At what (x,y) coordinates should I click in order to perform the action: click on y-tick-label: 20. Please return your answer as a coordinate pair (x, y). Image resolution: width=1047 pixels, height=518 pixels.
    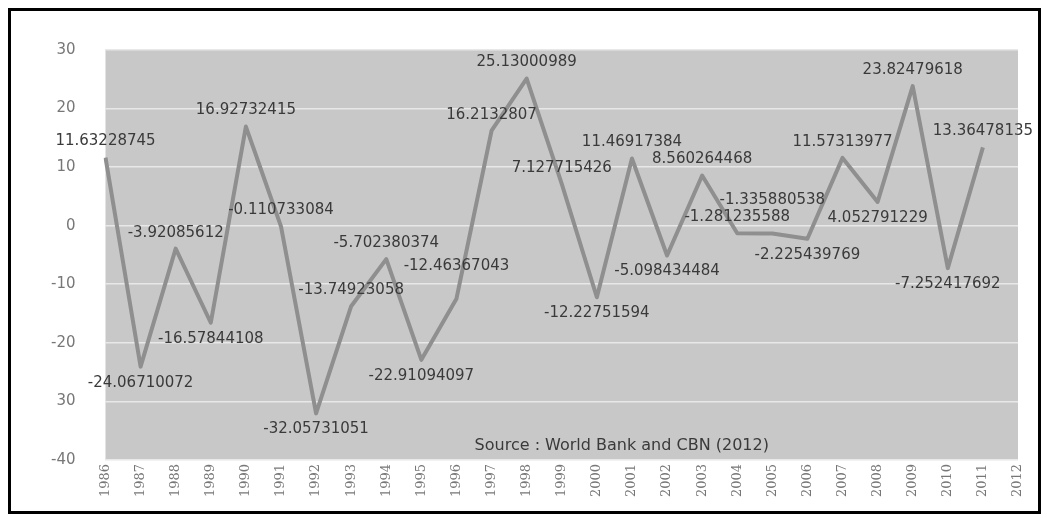
    Looking at the image, I should click on (66, 107).